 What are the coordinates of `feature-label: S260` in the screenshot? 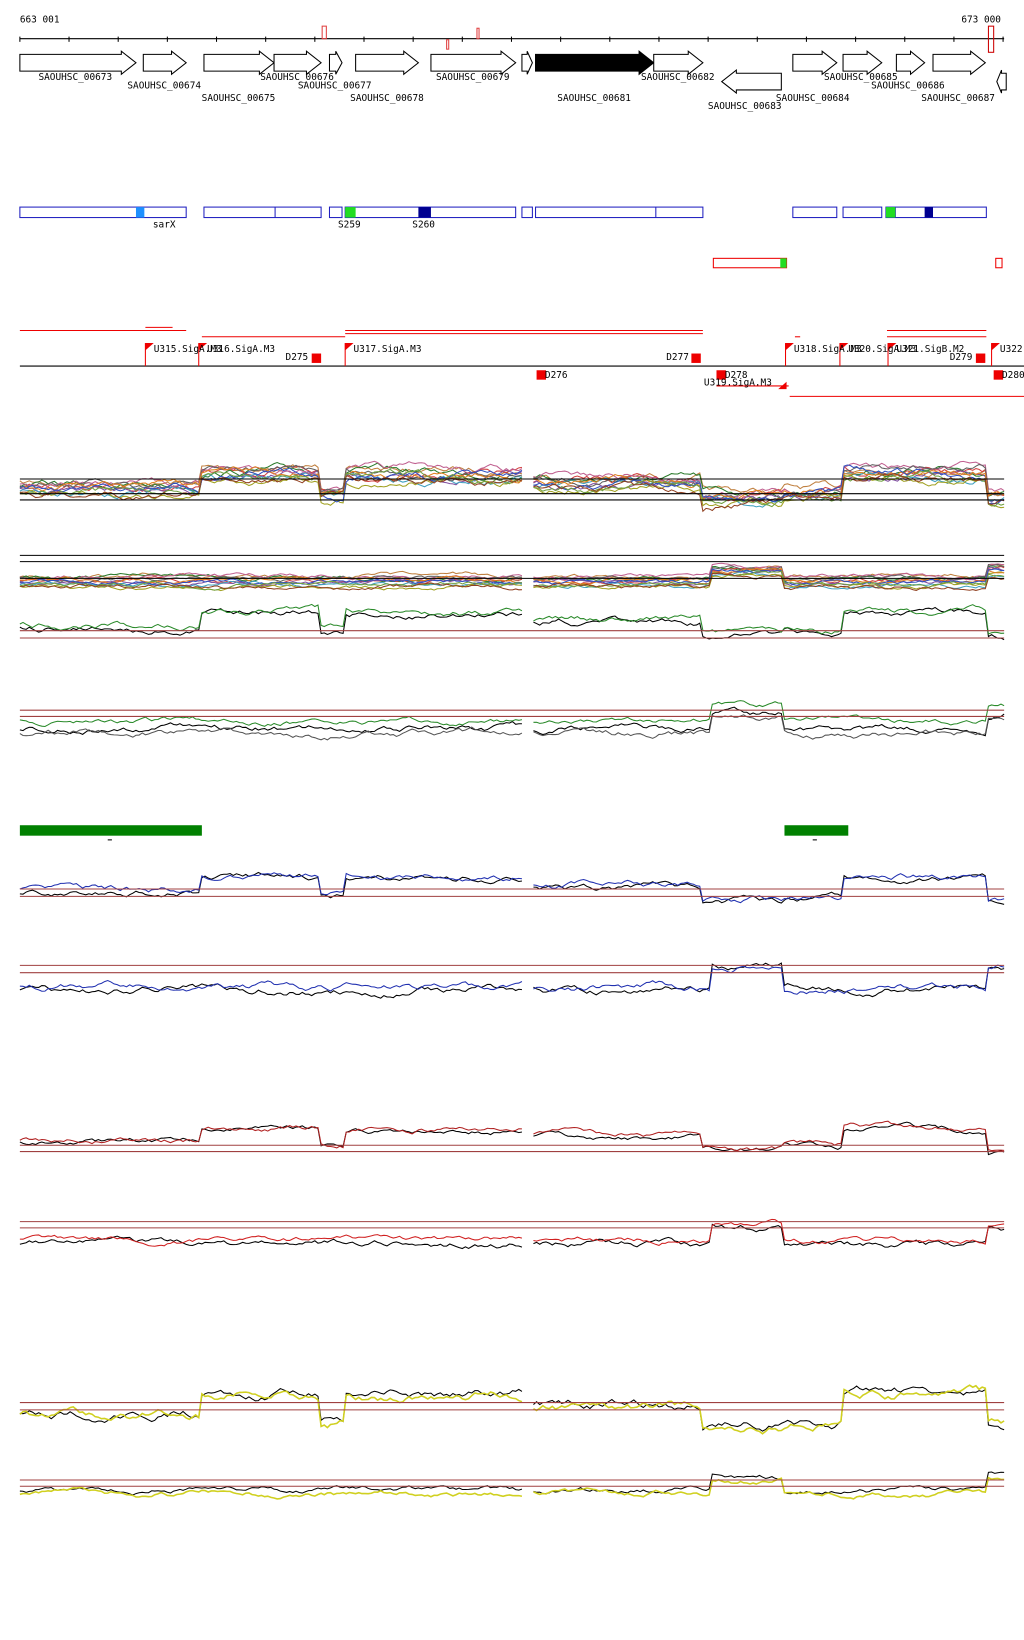 It's located at (423, 224).